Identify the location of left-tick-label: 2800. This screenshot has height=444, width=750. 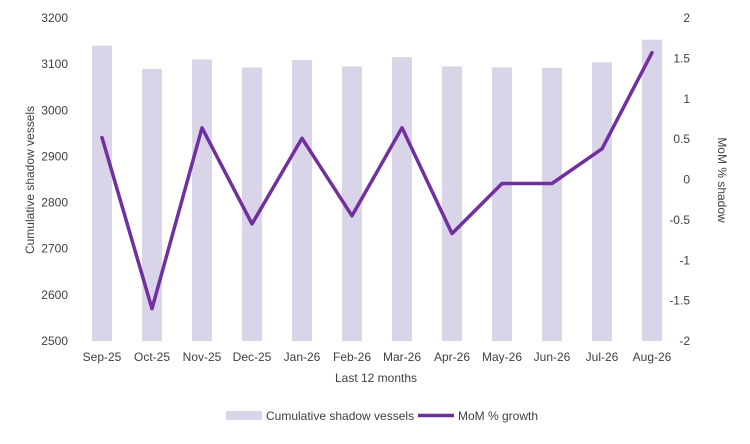
(54, 203).